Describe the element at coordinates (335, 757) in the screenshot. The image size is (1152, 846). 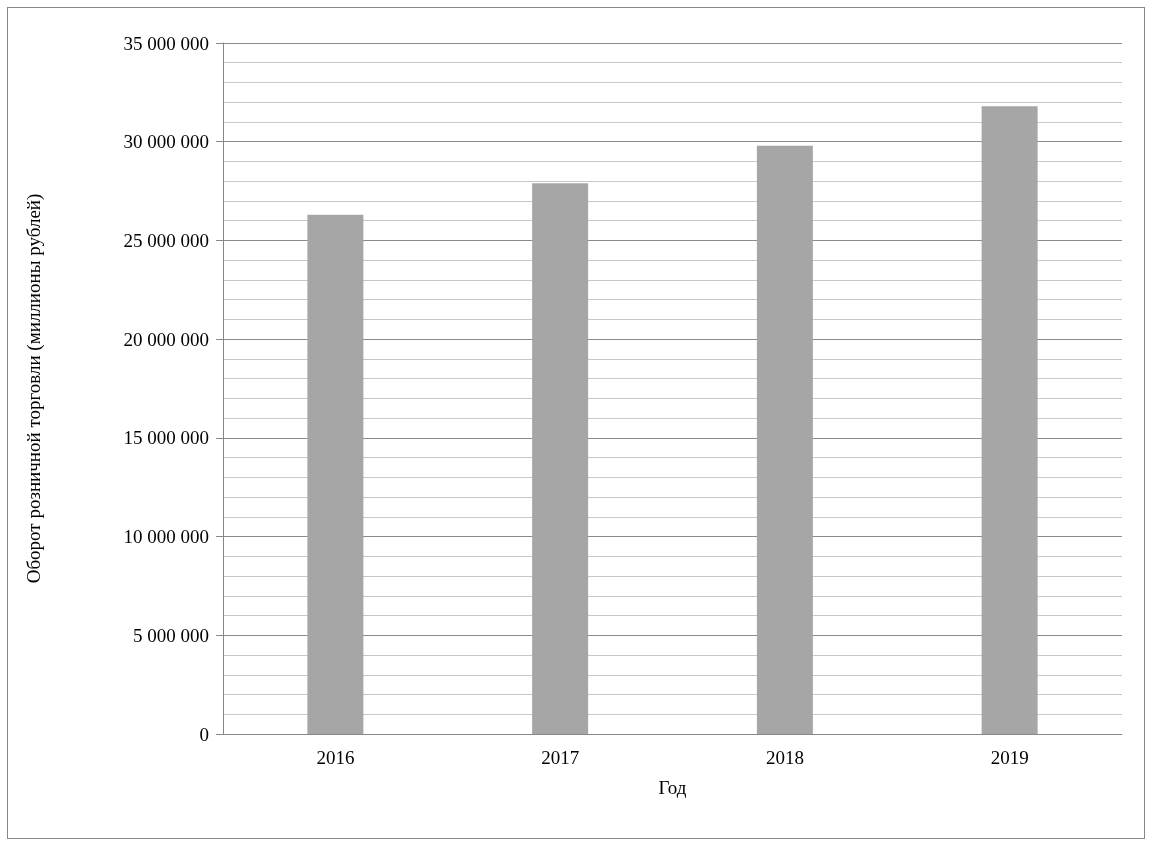
I see `x-tick-label: 2016` at that location.